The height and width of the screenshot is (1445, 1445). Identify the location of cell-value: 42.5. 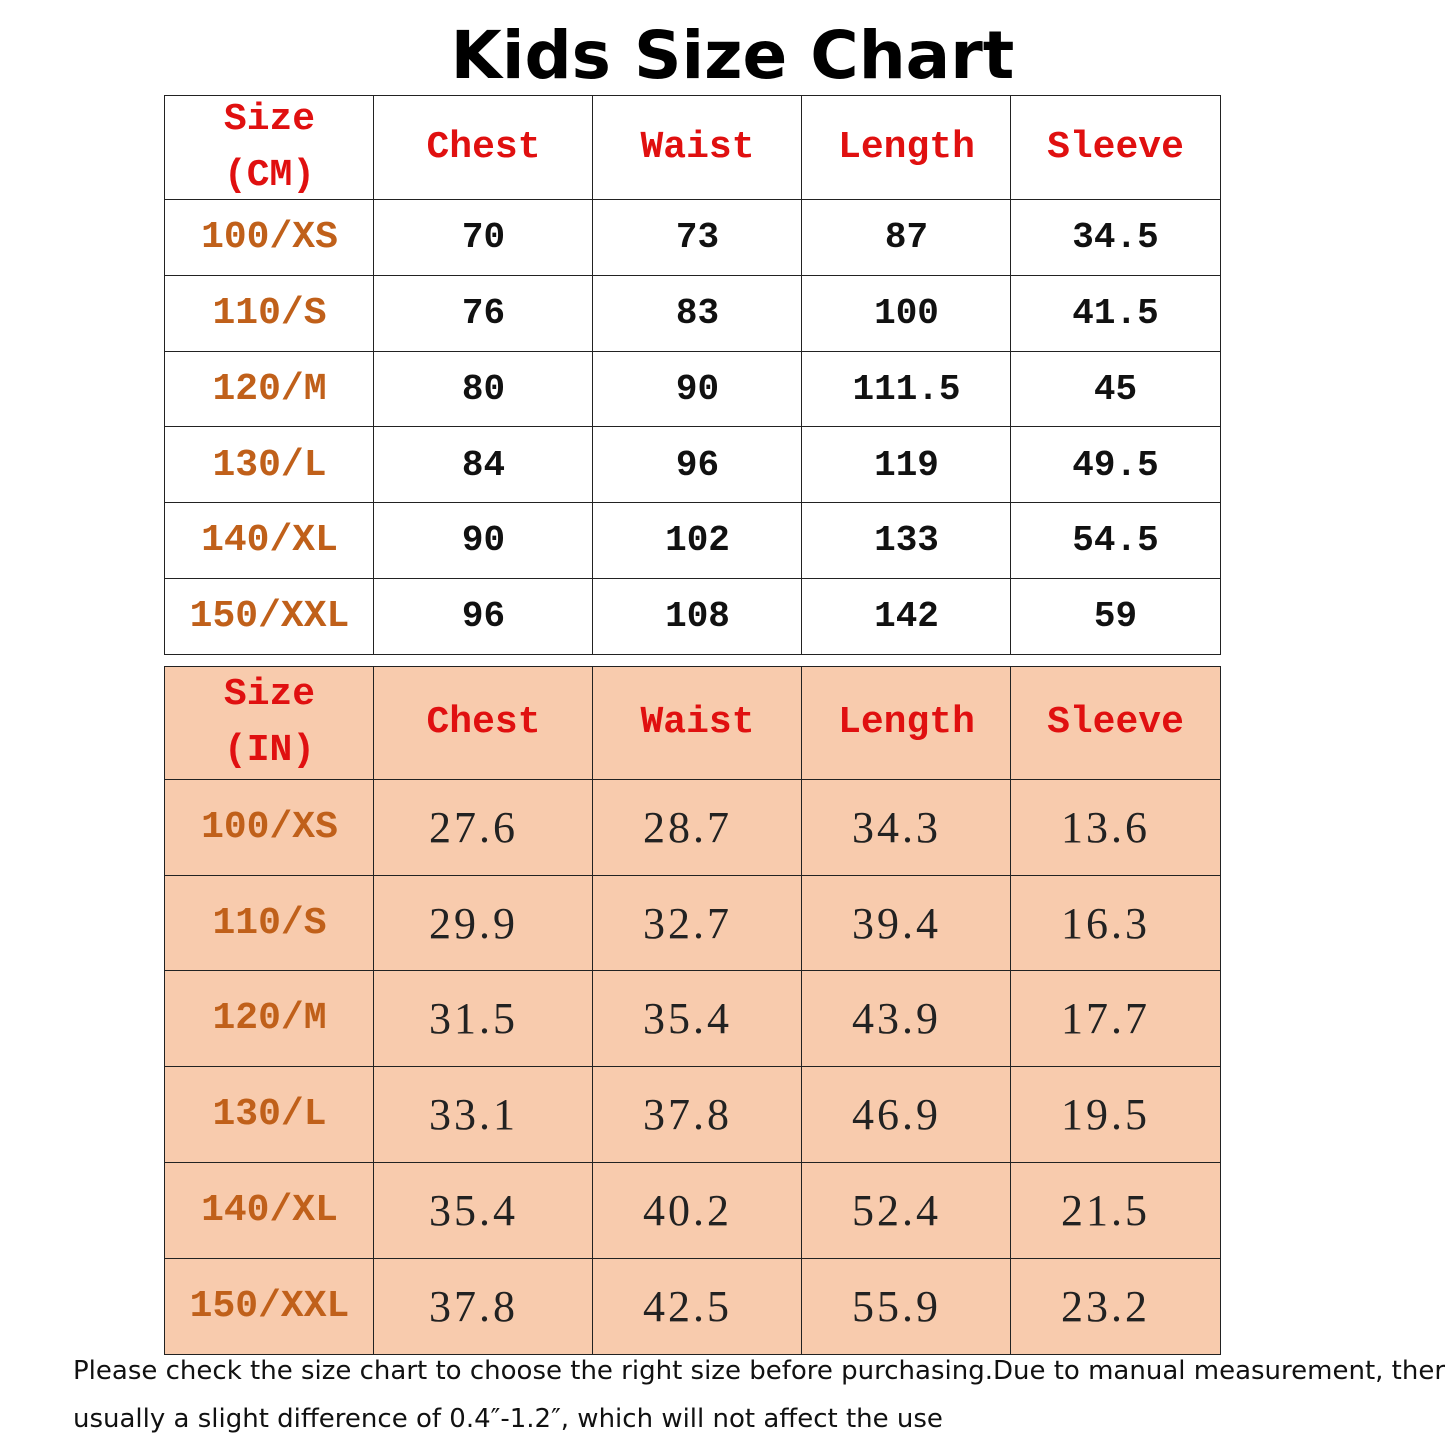
(687, 1306).